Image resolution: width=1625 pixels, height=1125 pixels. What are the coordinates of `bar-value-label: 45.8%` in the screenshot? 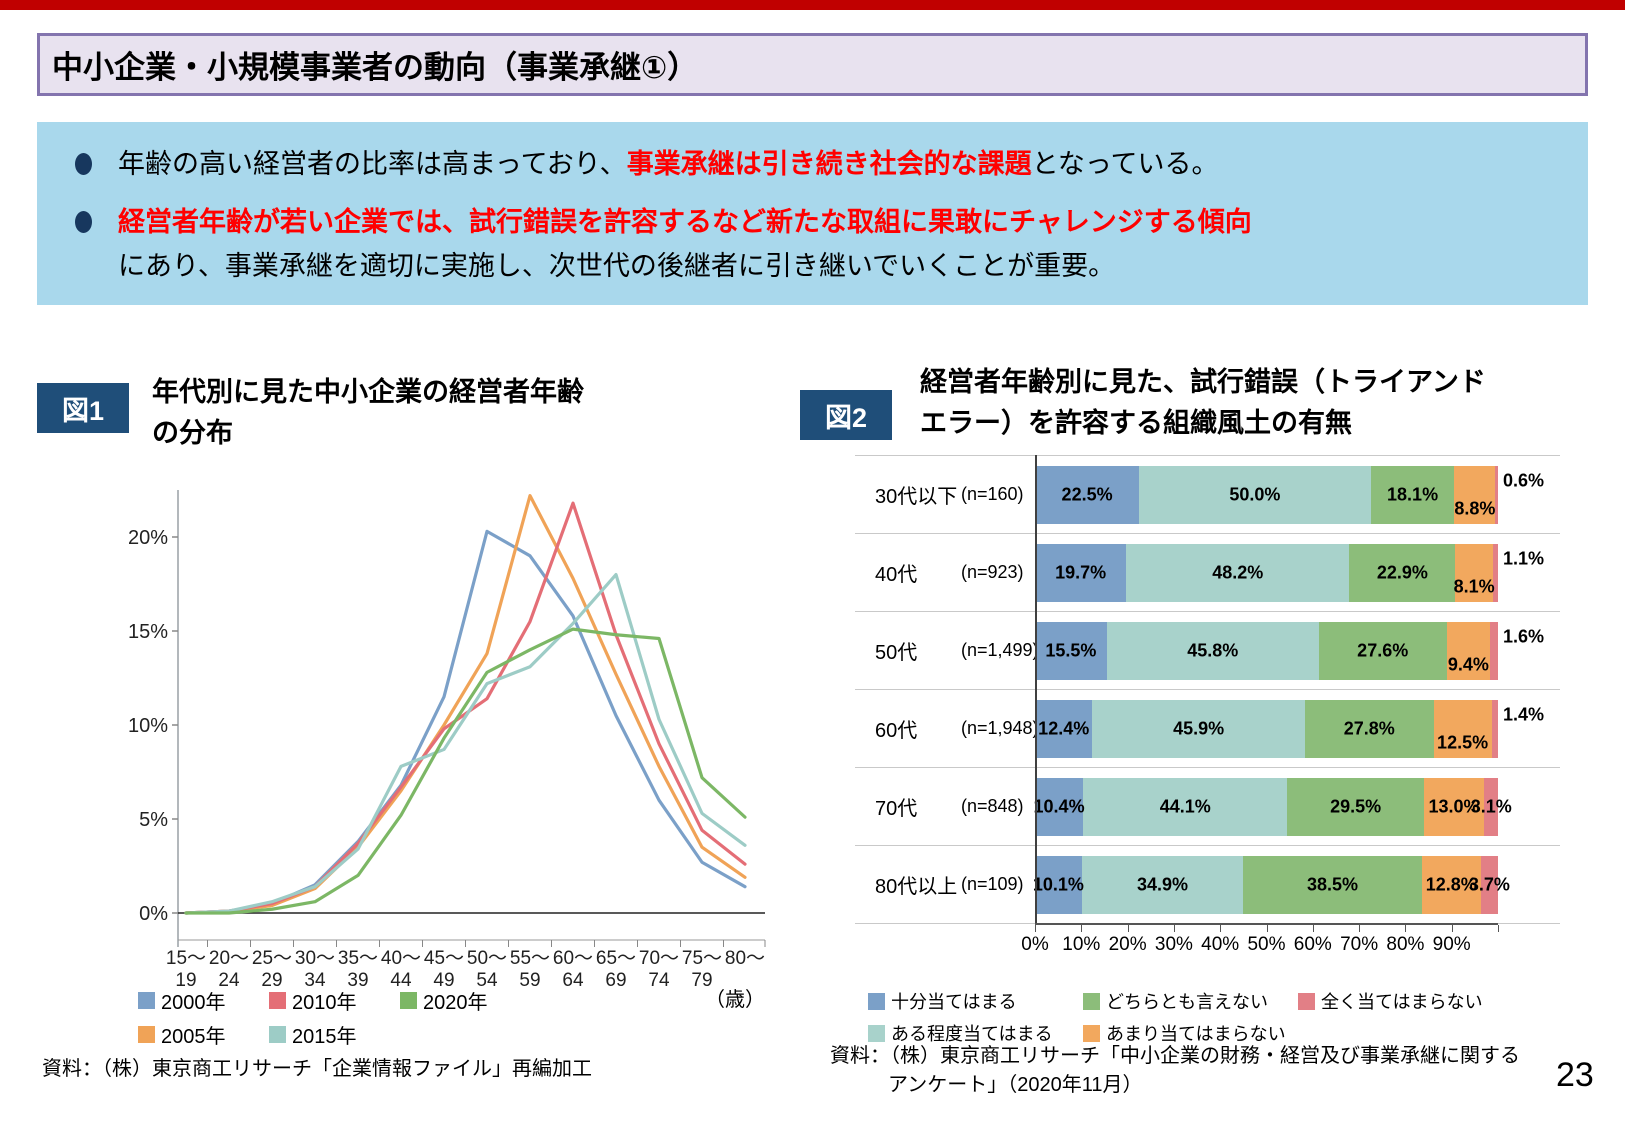 It's located at (1213, 650).